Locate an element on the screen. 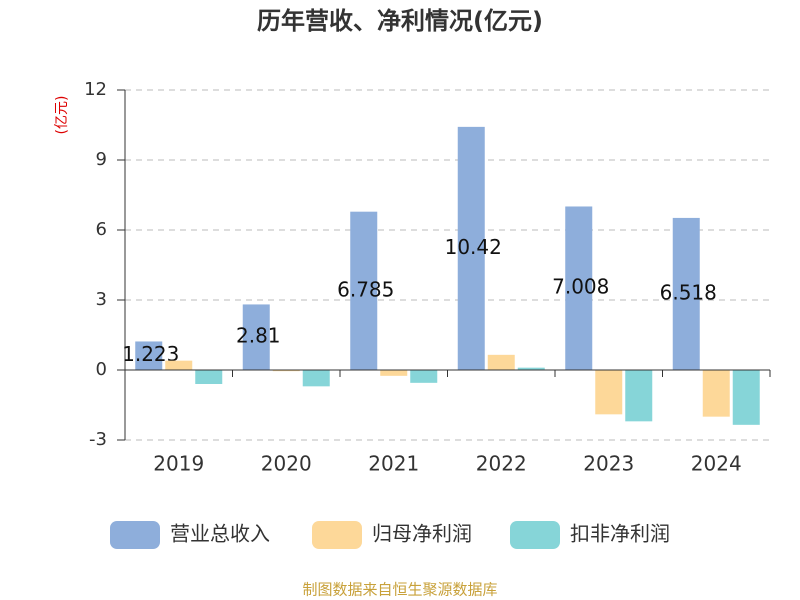  x-tick-label: 2024 is located at coordinates (716, 464).